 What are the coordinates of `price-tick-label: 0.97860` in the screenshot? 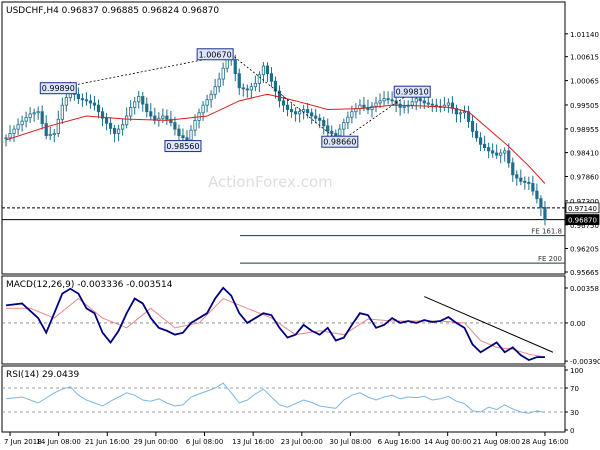 It's located at (584, 178).